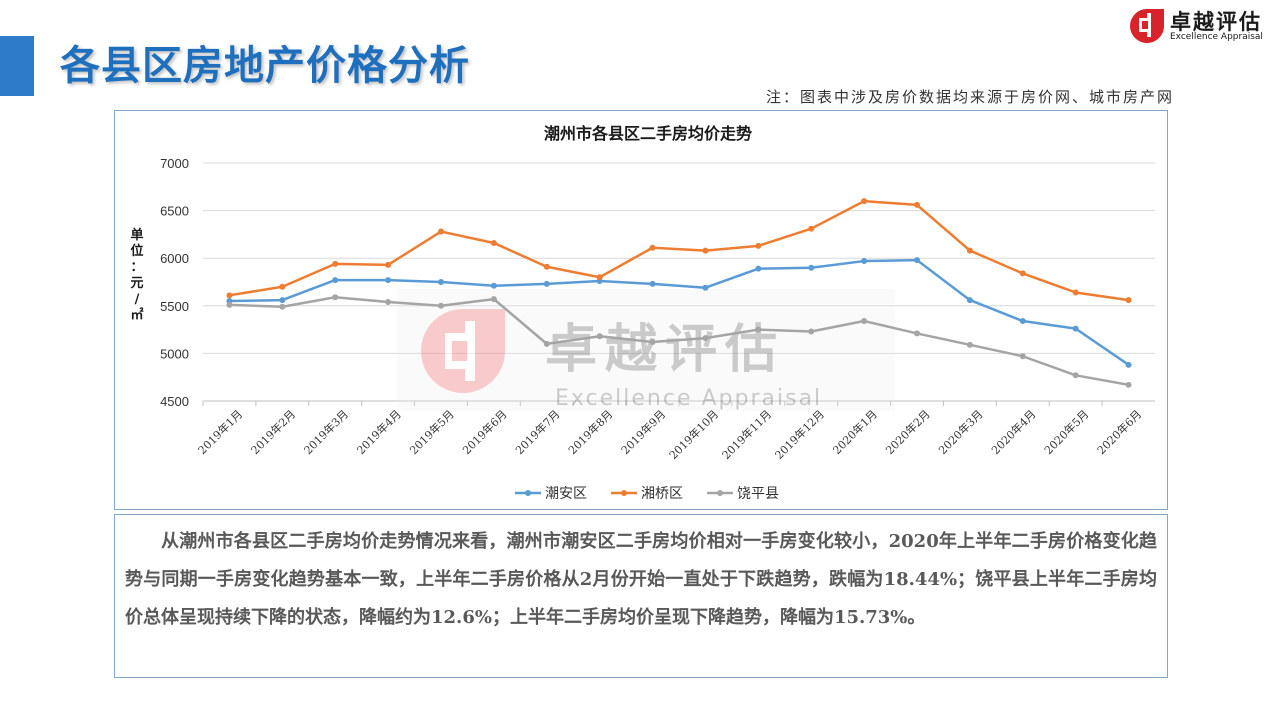  Describe the element at coordinates (174, 258) in the screenshot. I see `y-tick-label: 6000` at that location.